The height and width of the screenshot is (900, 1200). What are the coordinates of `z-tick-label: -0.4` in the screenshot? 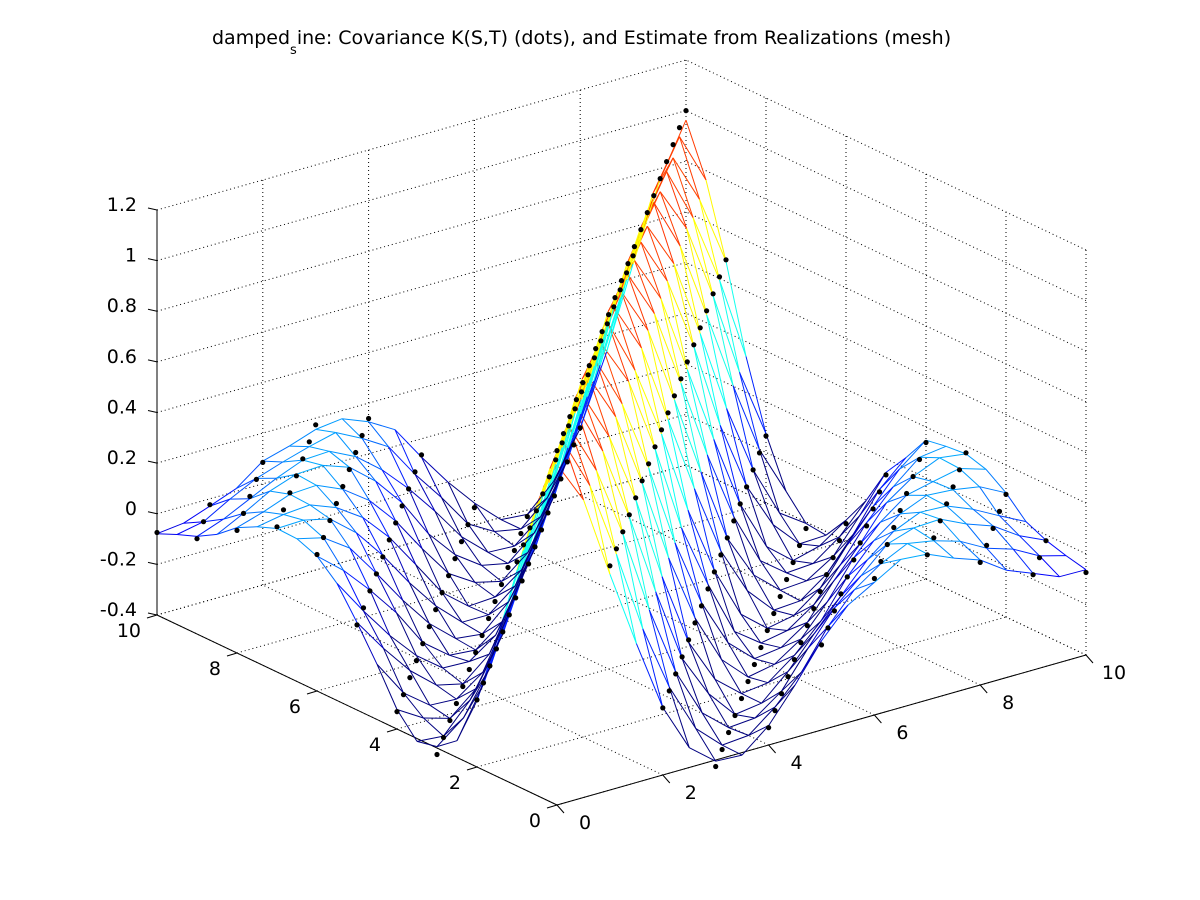 It's located at (118, 610).